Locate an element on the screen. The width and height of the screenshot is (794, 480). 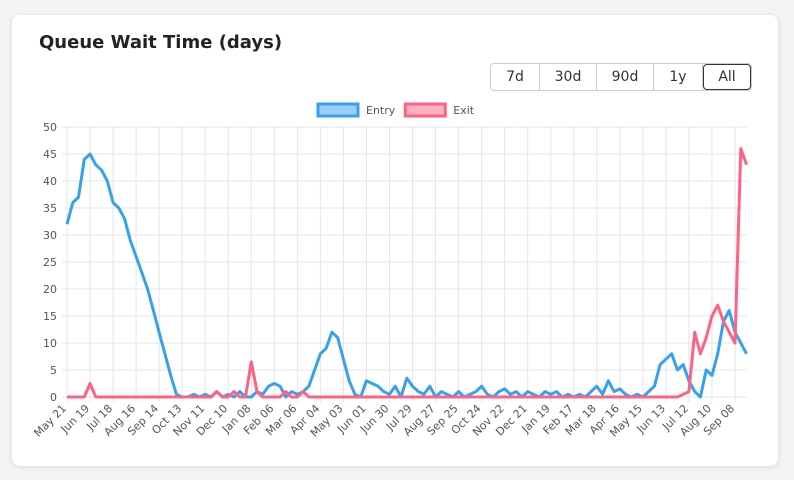
y-tick-label: 35 is located at coordinates (50, 208).